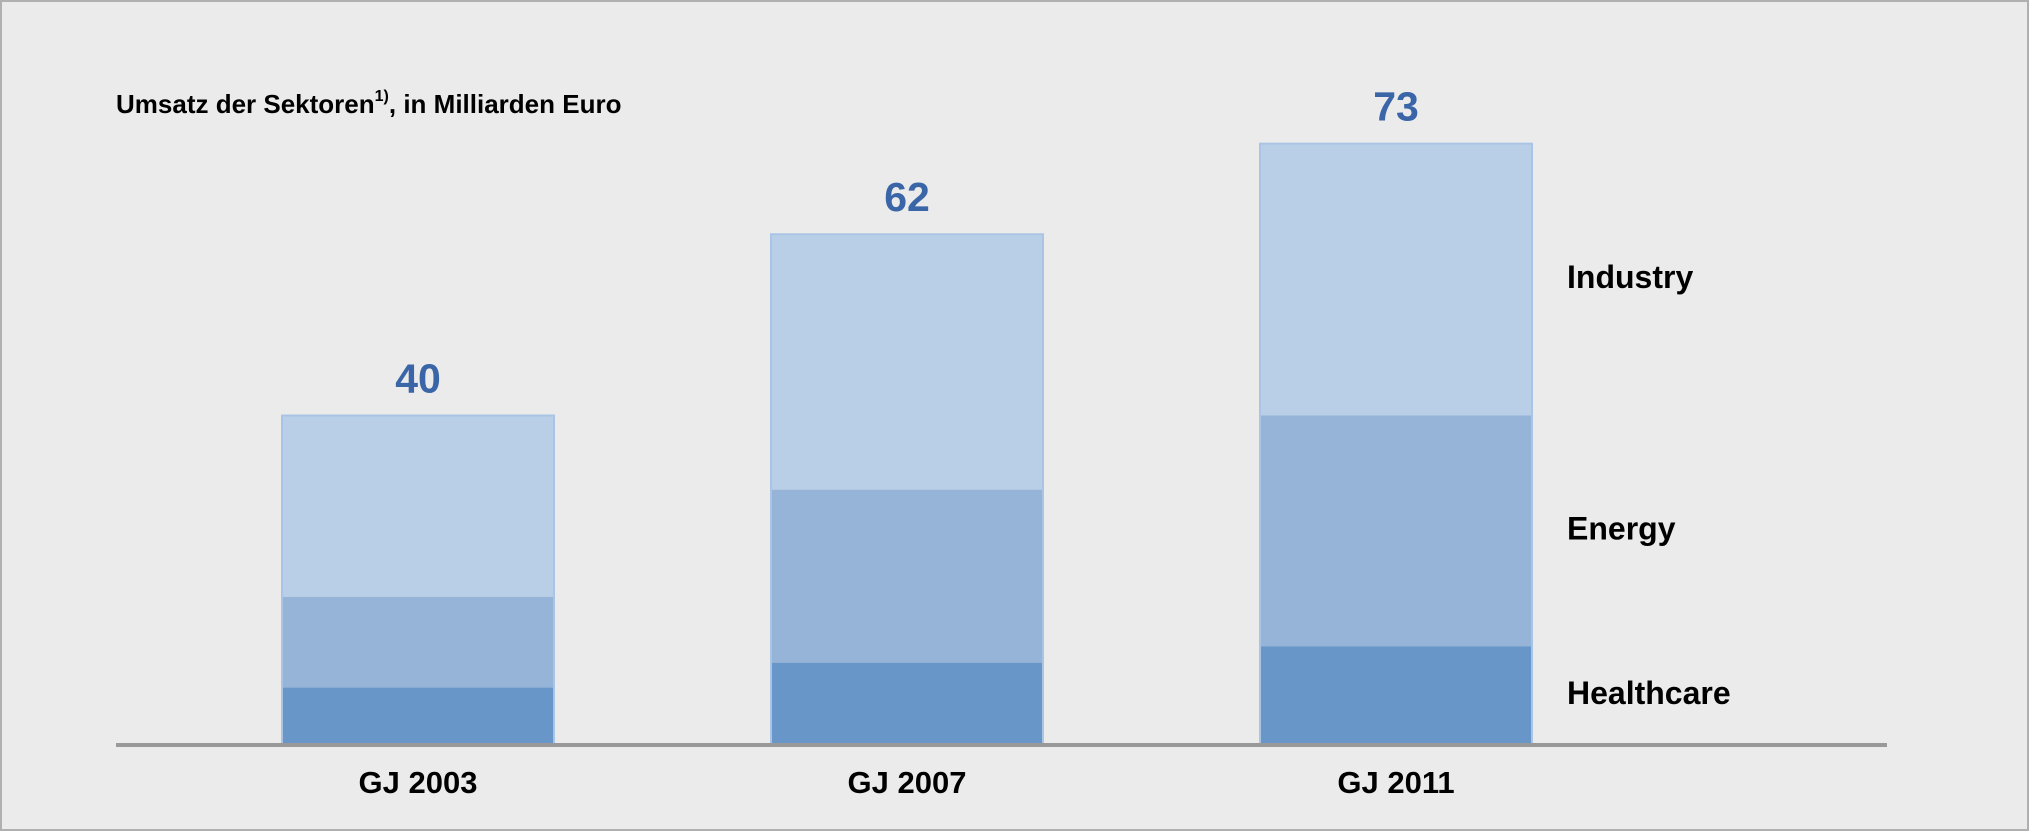 Image resolution: width=2029 pixels, height=831 pixels. Describe the element at coordinates (418, 378) in the screenshot. I see `total-label: 40` at that location.